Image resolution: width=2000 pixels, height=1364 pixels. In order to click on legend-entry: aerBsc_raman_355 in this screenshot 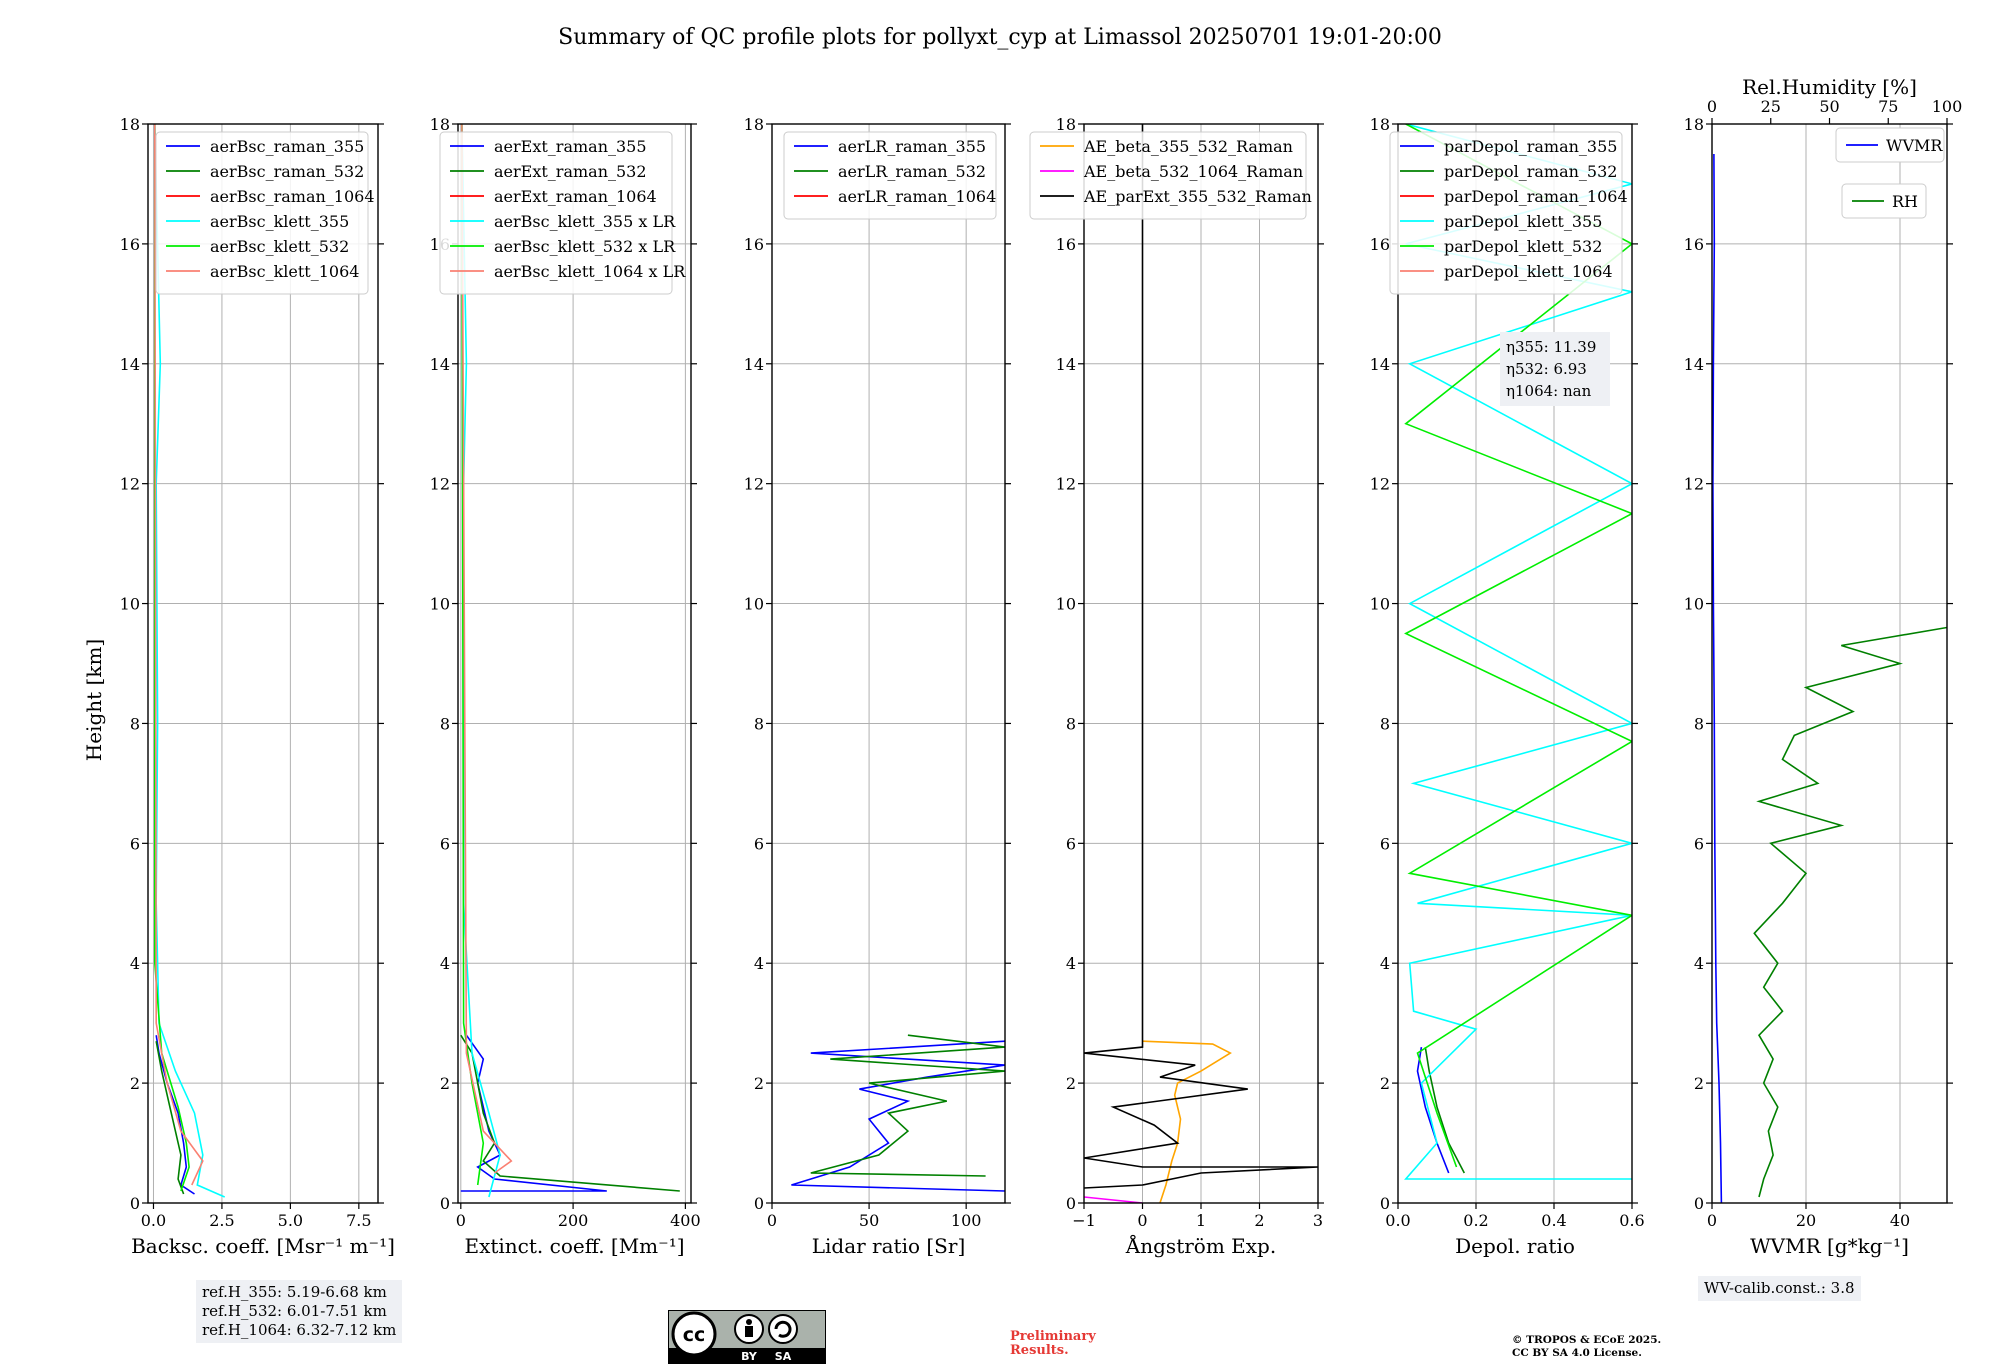, I will do `click(287, 146)`.